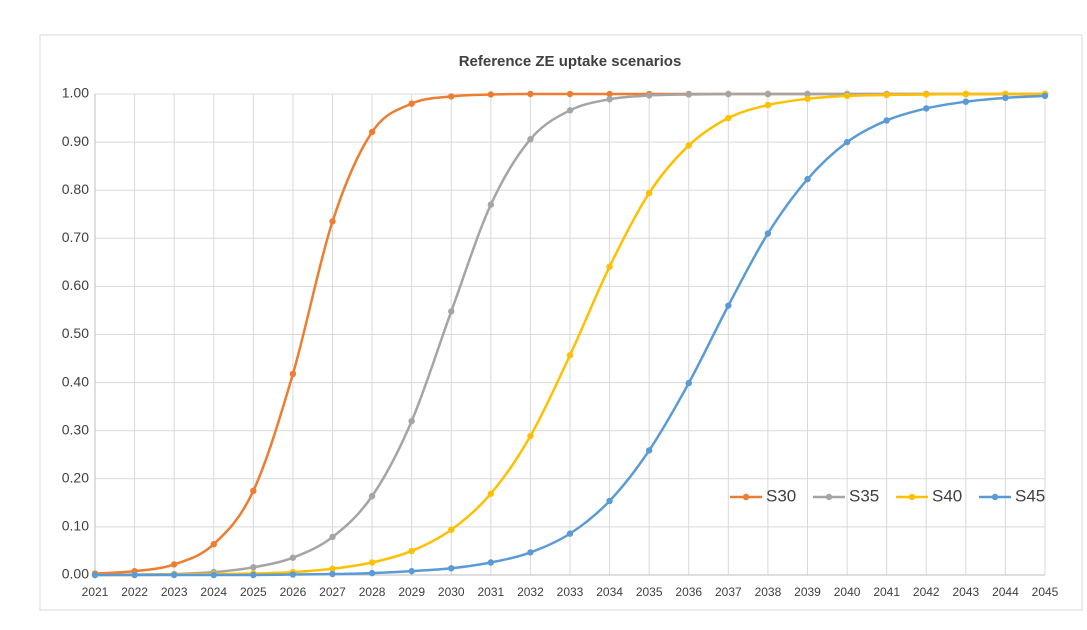 Image resolution: width=1087 pixels, height=630 pixels. I want to click on y-tick-label: 0.40, so click(75, 381).